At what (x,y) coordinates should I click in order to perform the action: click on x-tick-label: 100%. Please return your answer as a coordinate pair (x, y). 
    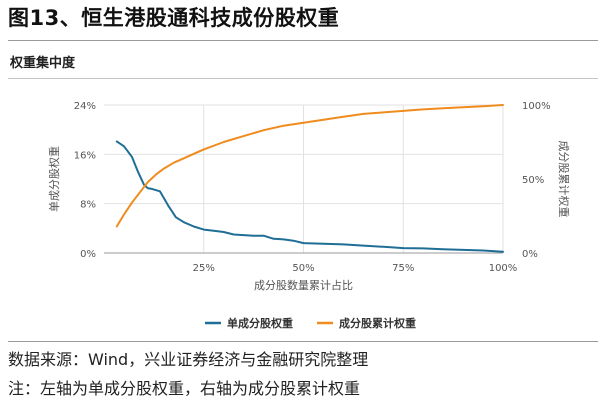
    Looking at the image, I should click on (503, 268).